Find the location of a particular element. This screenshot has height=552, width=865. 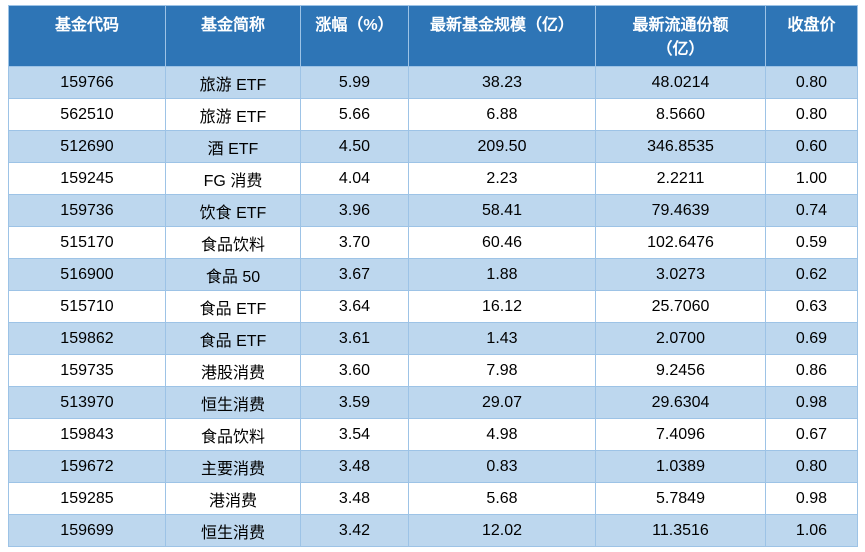

cell-circulating-shares: 8.5660 is located at coordinates (680, 114).